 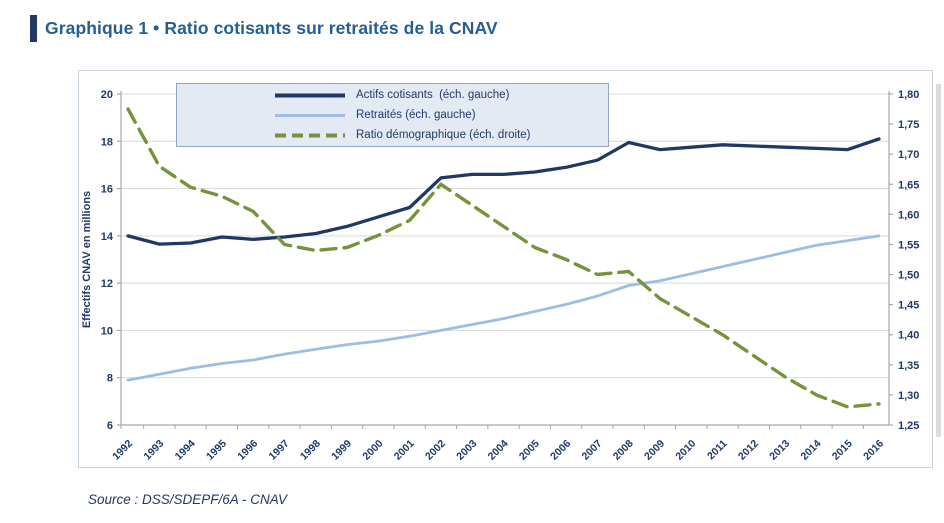 I want to click on x-tick-label: 2011, so click(x=717, y=450).